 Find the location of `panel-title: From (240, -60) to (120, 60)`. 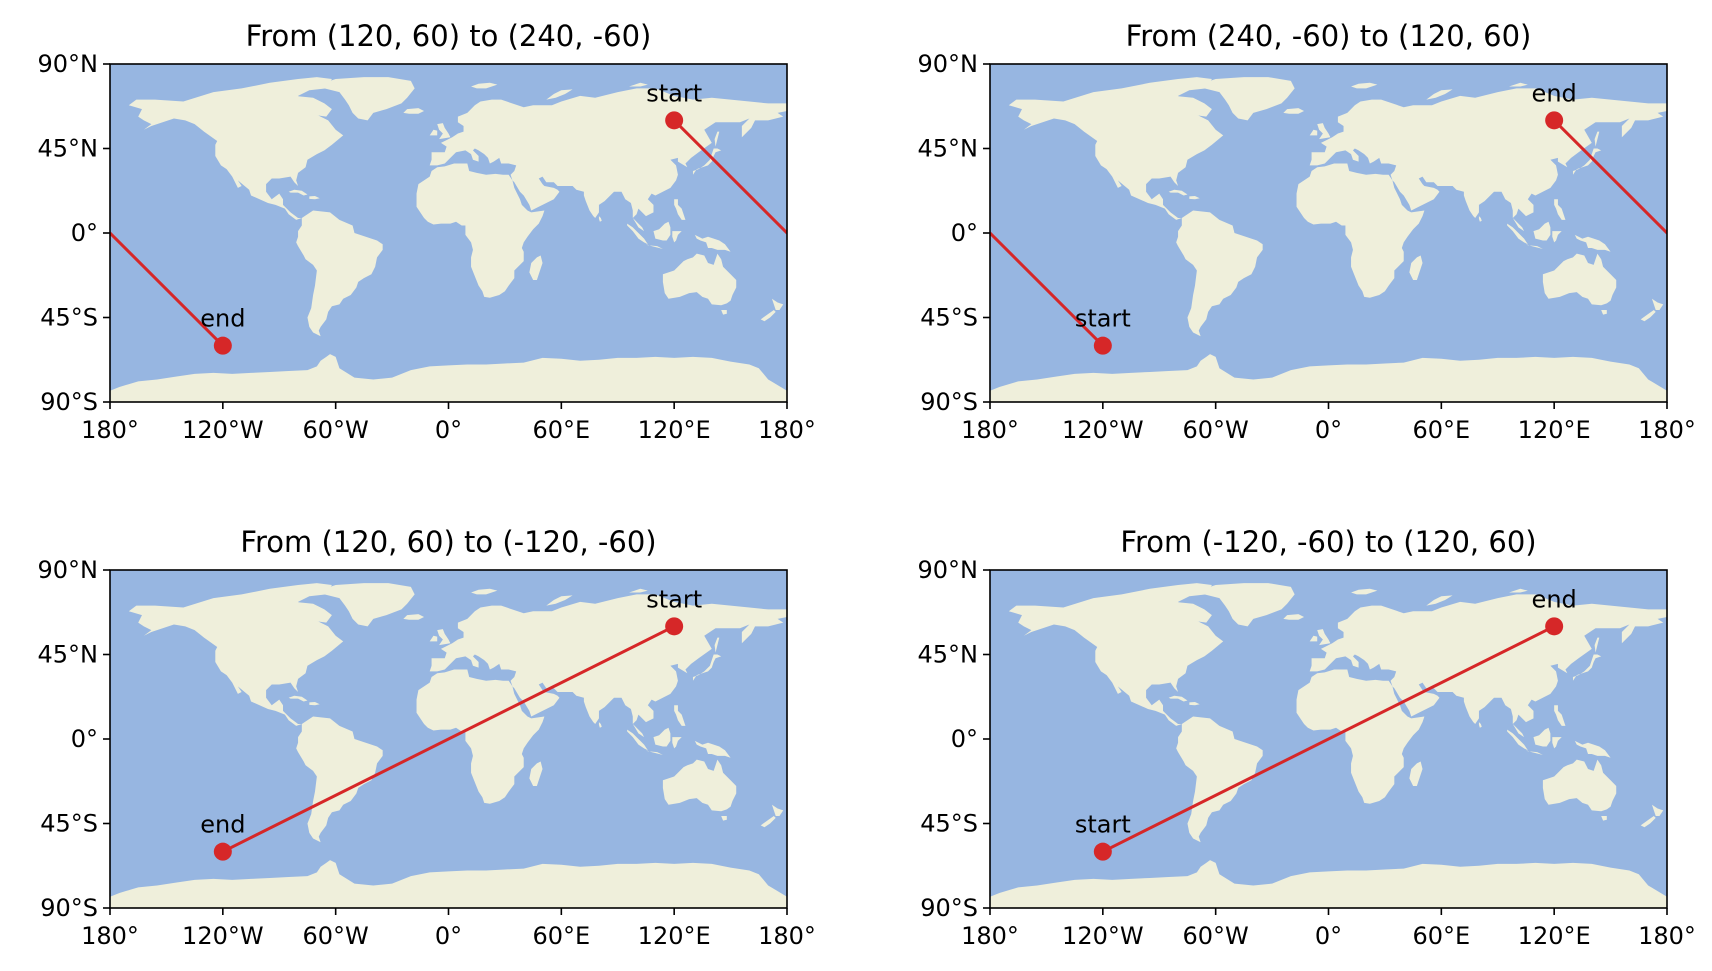

panel-title: From (240, -60) to (120, 60) is located at coordinates (1329, 36).